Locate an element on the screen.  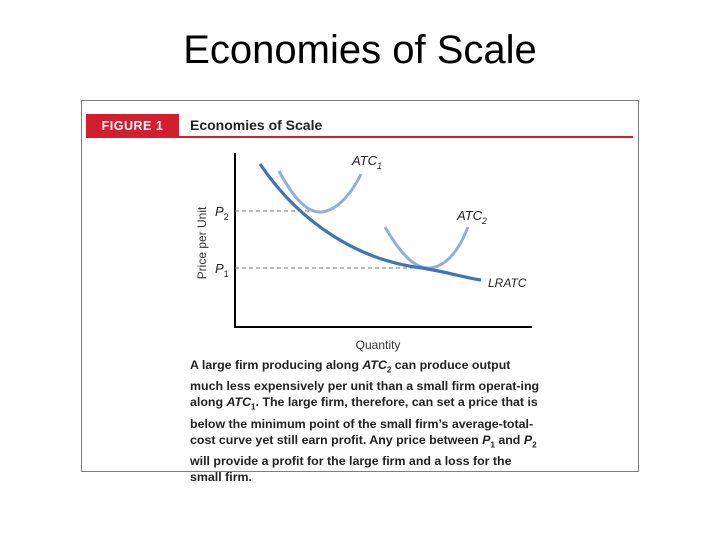
y-axis-title: Price per Unit is located at coordinates (202, 242).